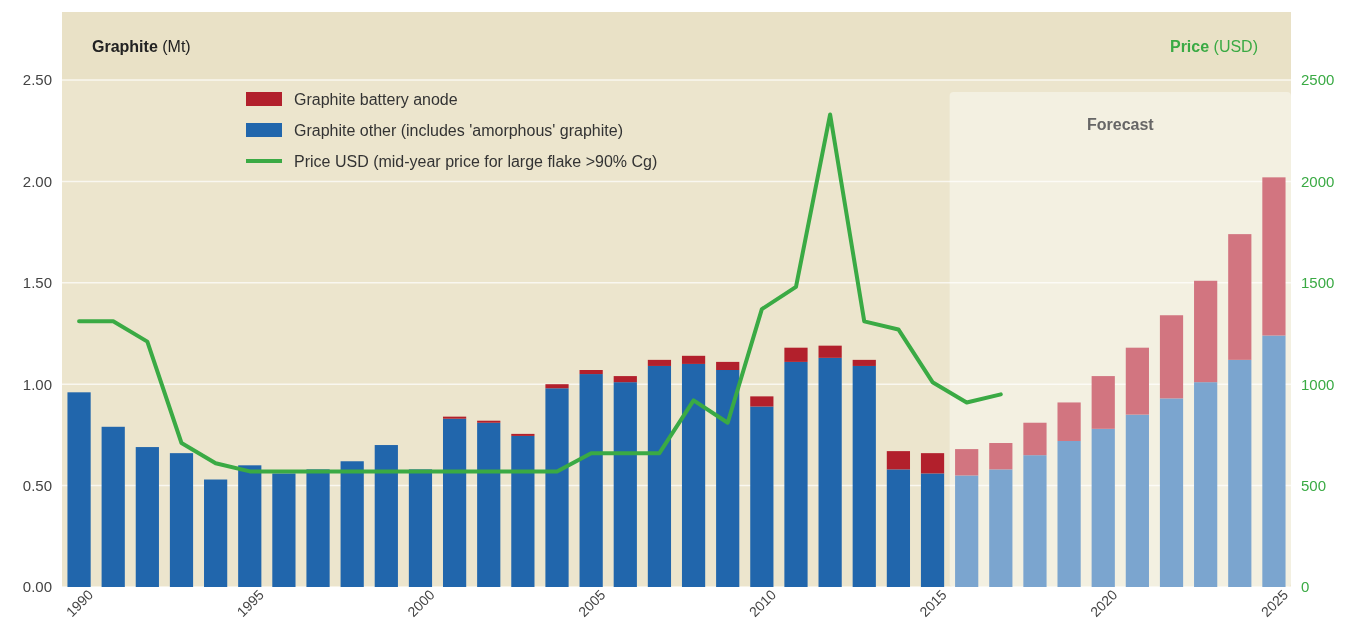  I want to click on legend-label: Graphite other (includes 'amorphous' graphite), so click(458, 130).